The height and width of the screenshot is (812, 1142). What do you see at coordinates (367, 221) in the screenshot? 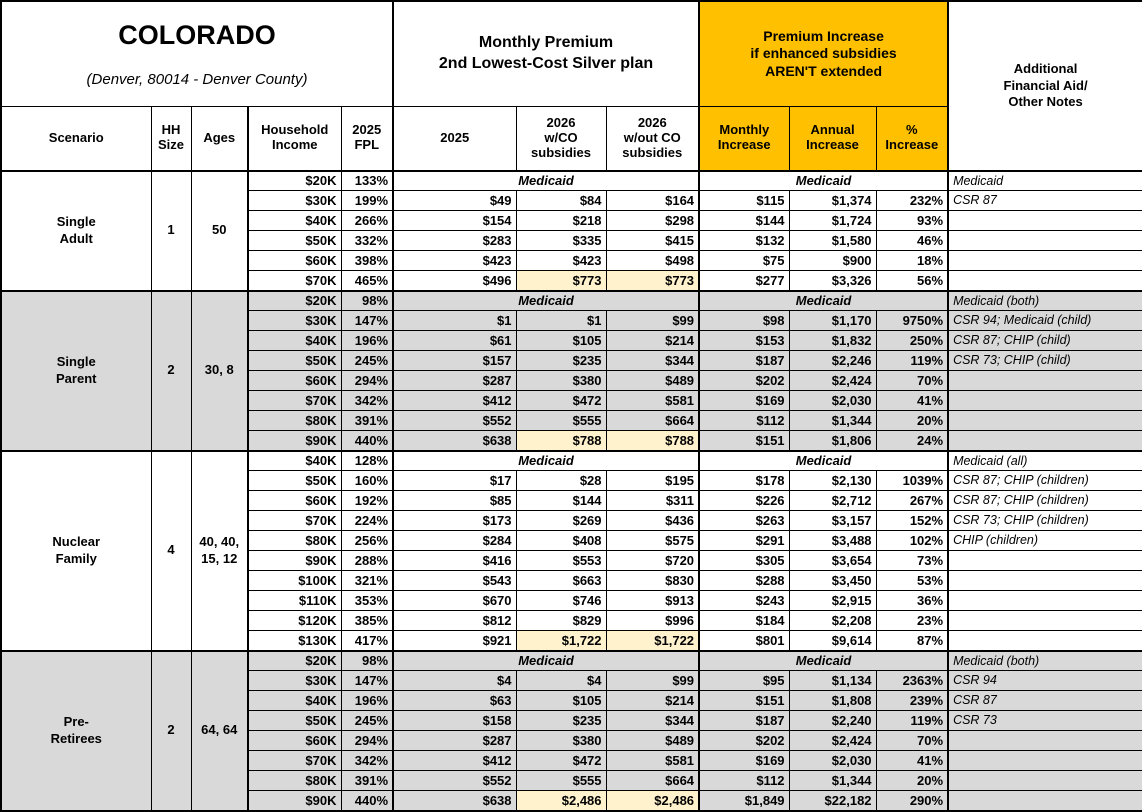
I see `fpl-cell: 266%` at bounding box center [367, 221].